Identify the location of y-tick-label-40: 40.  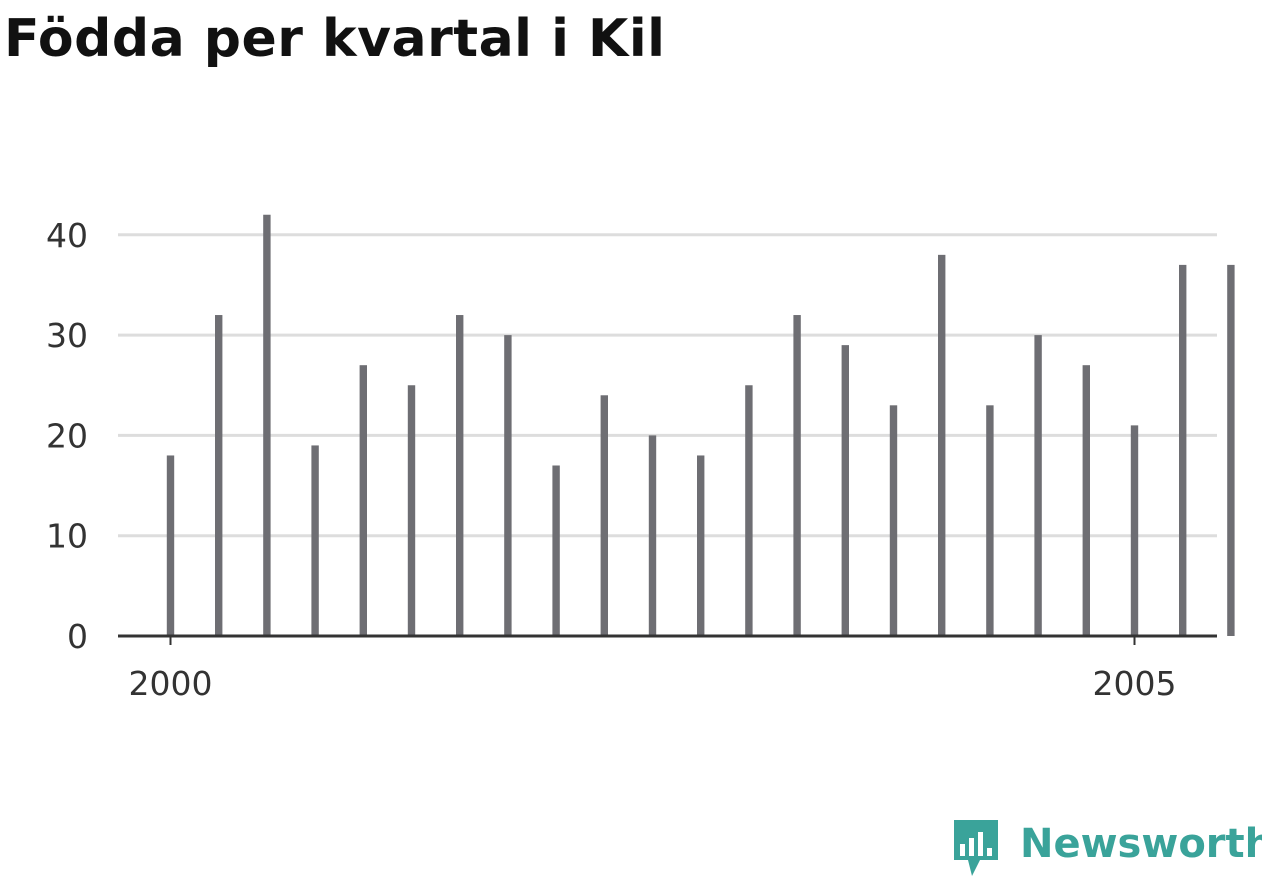
(67, 235).